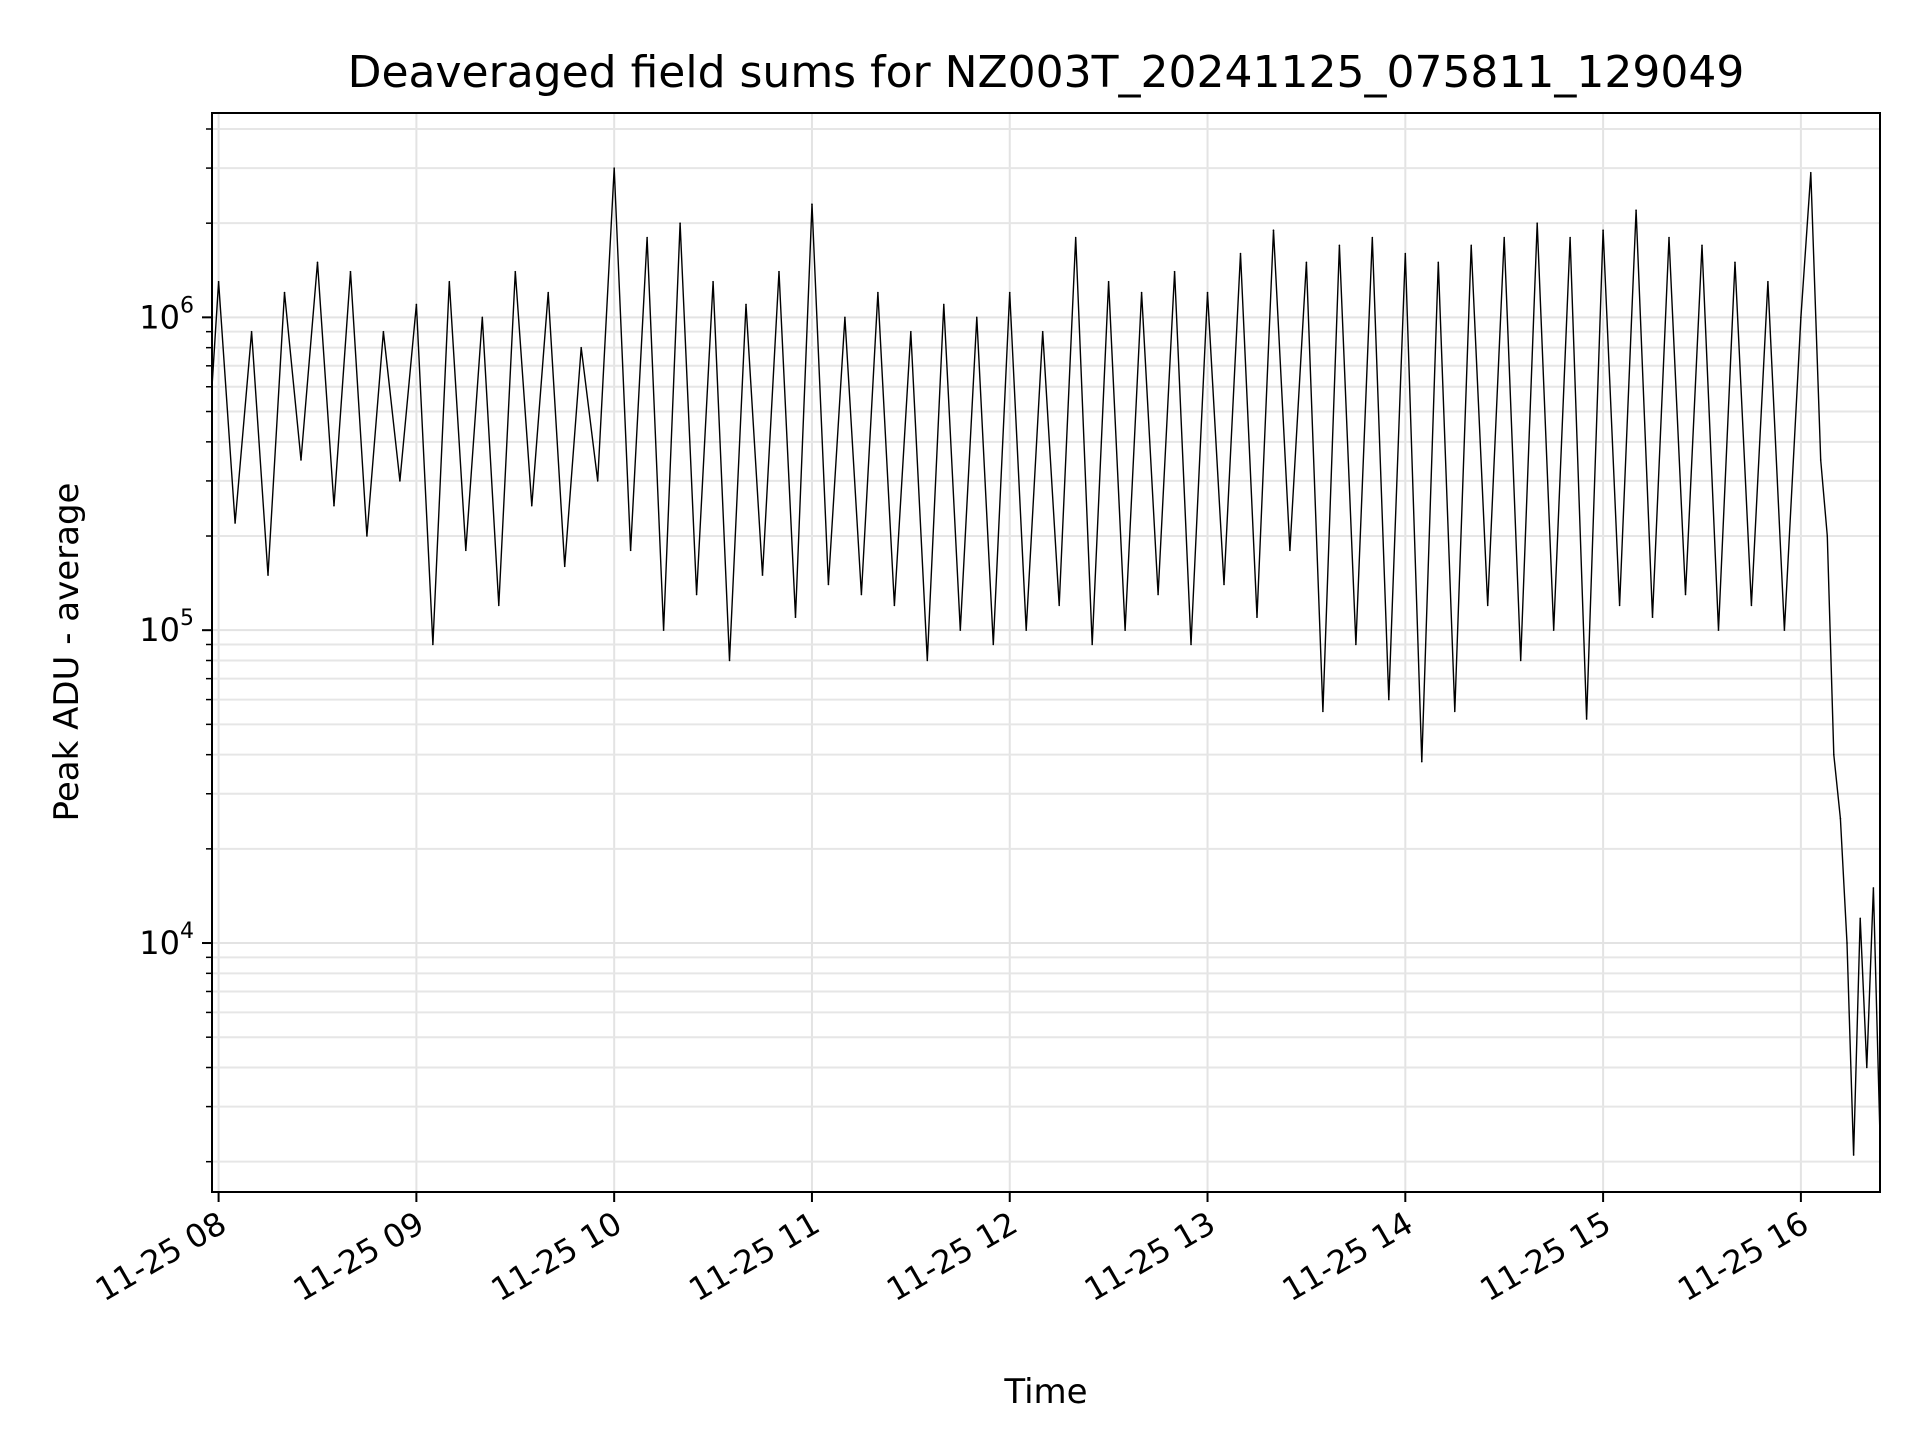 Image resolution: width=1920 pixels, height=1440 pixels. I want to click on y-tick-label: 10⁵, so click(166, 627).